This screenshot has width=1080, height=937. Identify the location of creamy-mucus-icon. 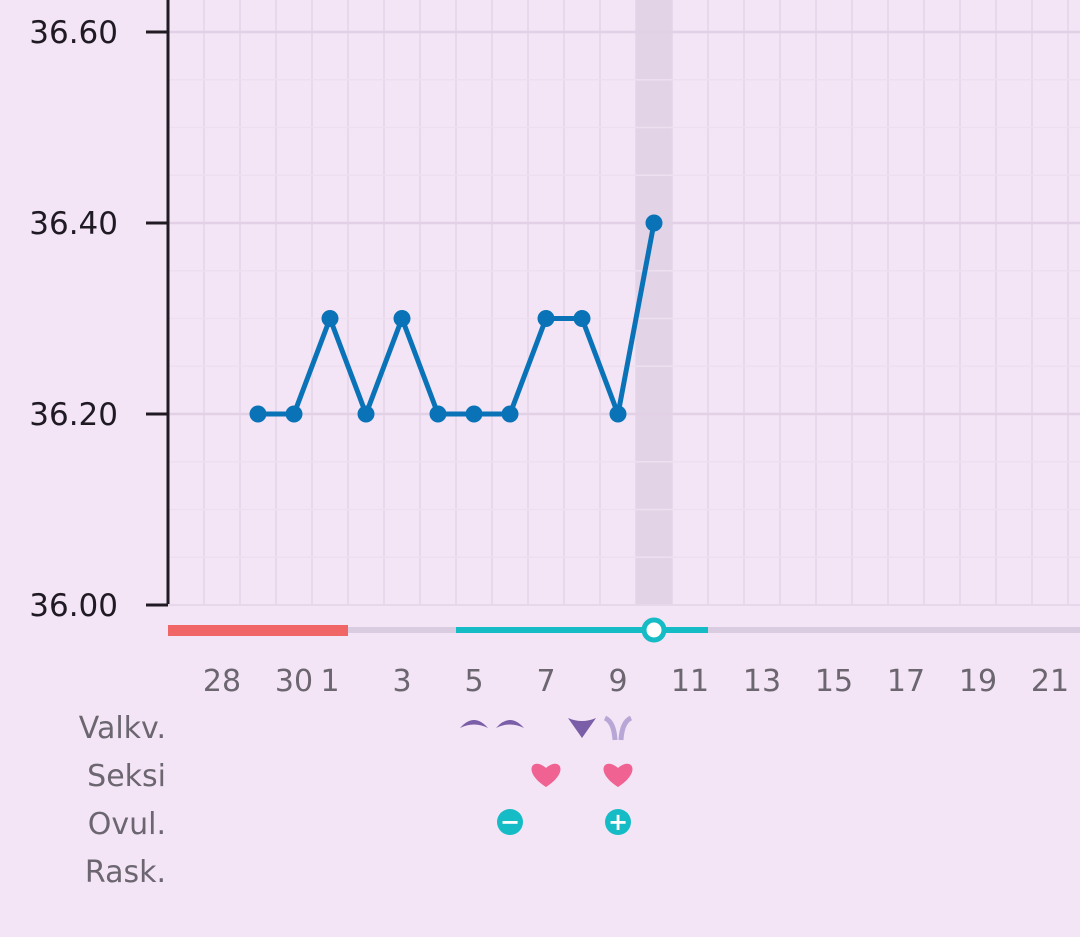
(582, 728).